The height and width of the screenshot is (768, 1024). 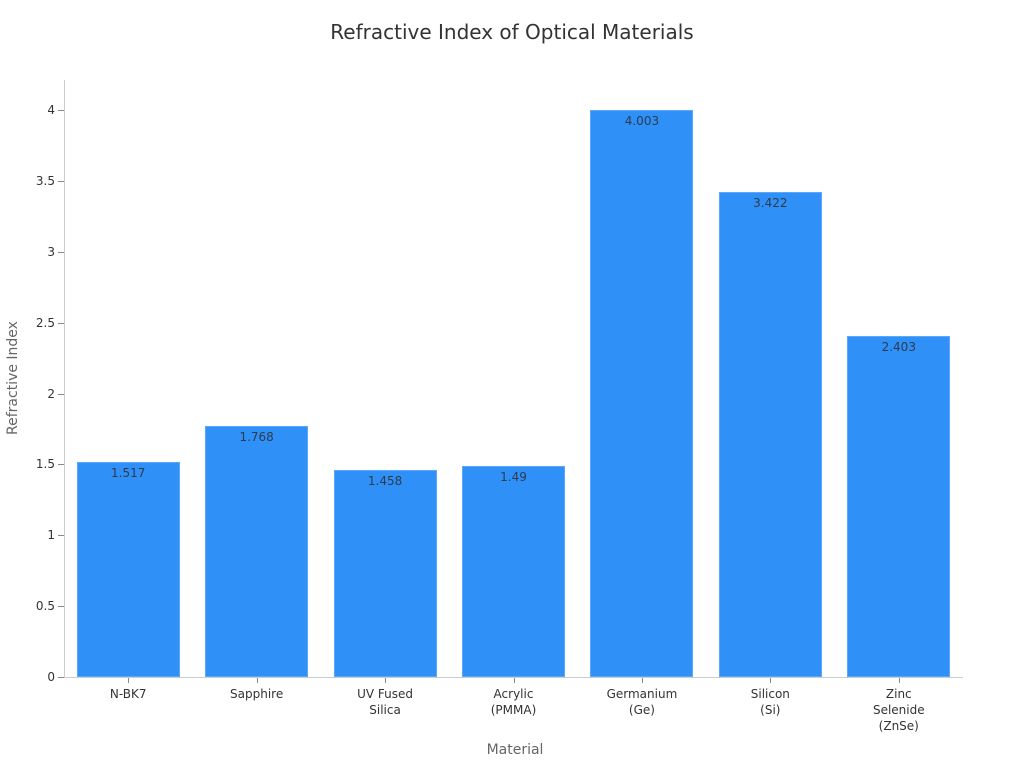 I want to click on bar: 2.403, so click(x=899, y=506).